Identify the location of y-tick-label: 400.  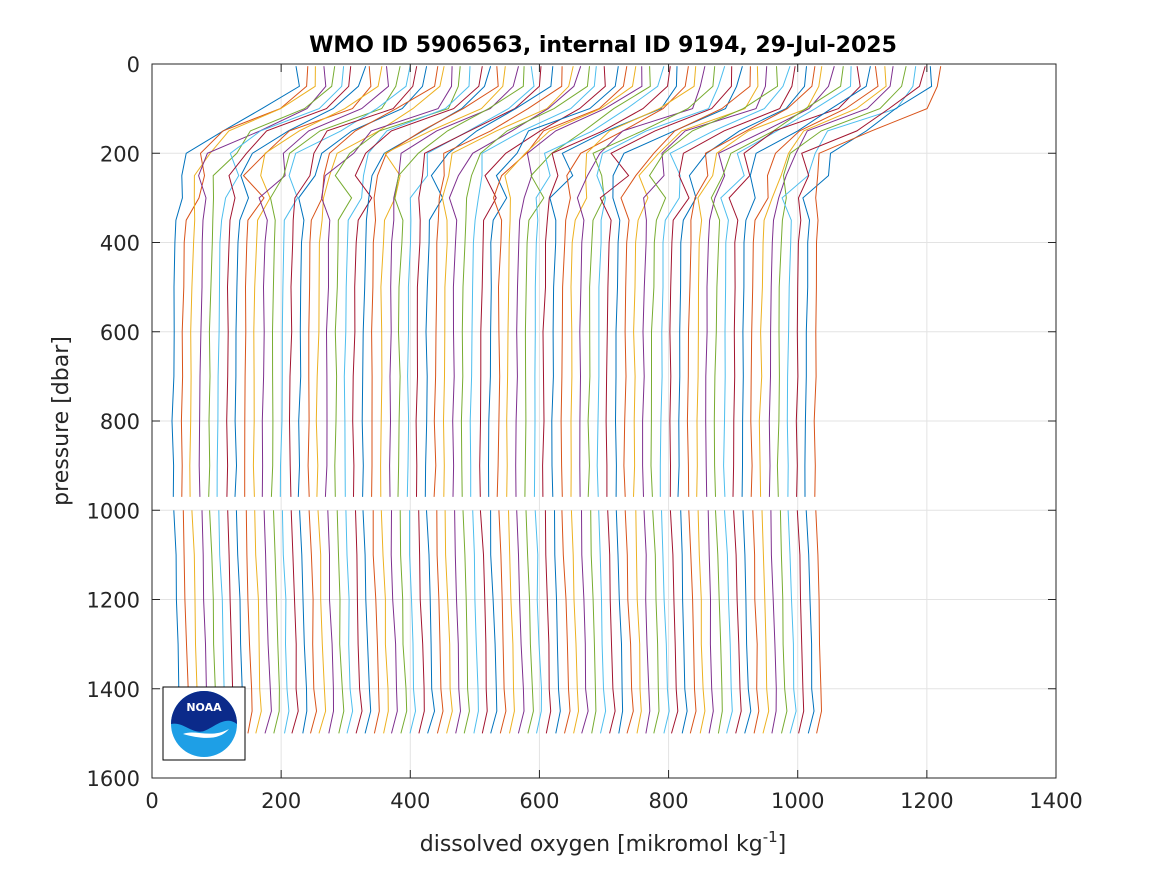
(120, 244).